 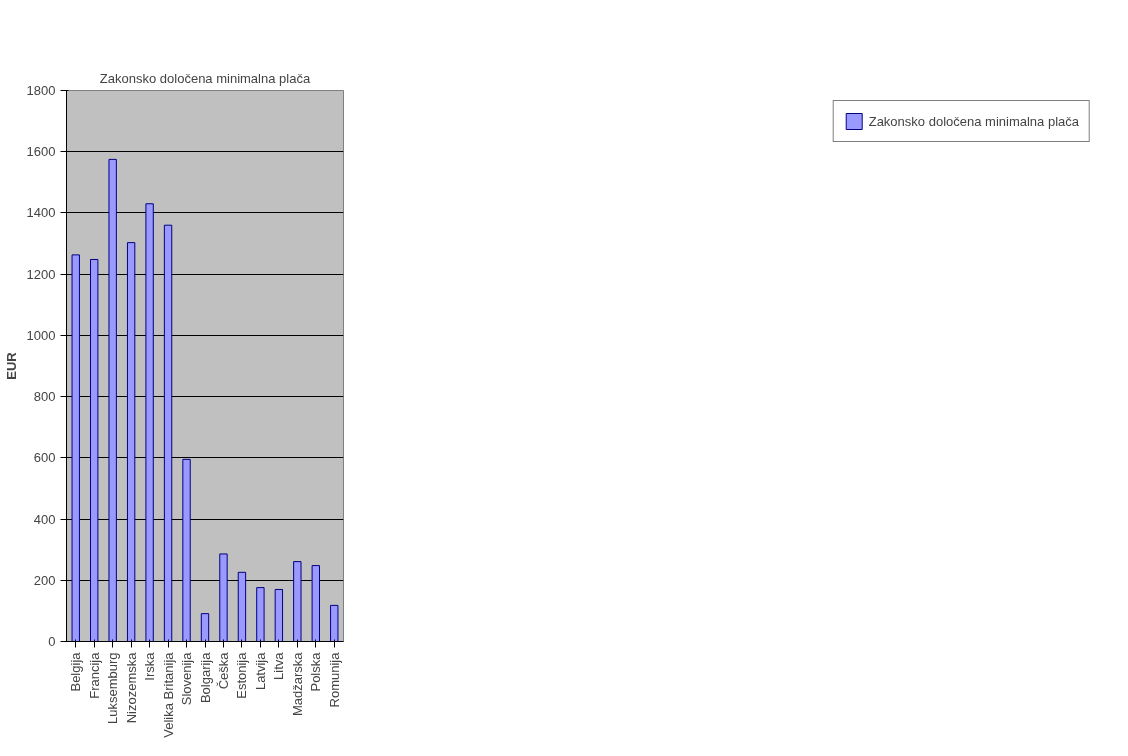 What do you see at coordinates (242, 675) in the screenshot?
I see `x-tick-label: Estonija` at bounding box center [242, 675].